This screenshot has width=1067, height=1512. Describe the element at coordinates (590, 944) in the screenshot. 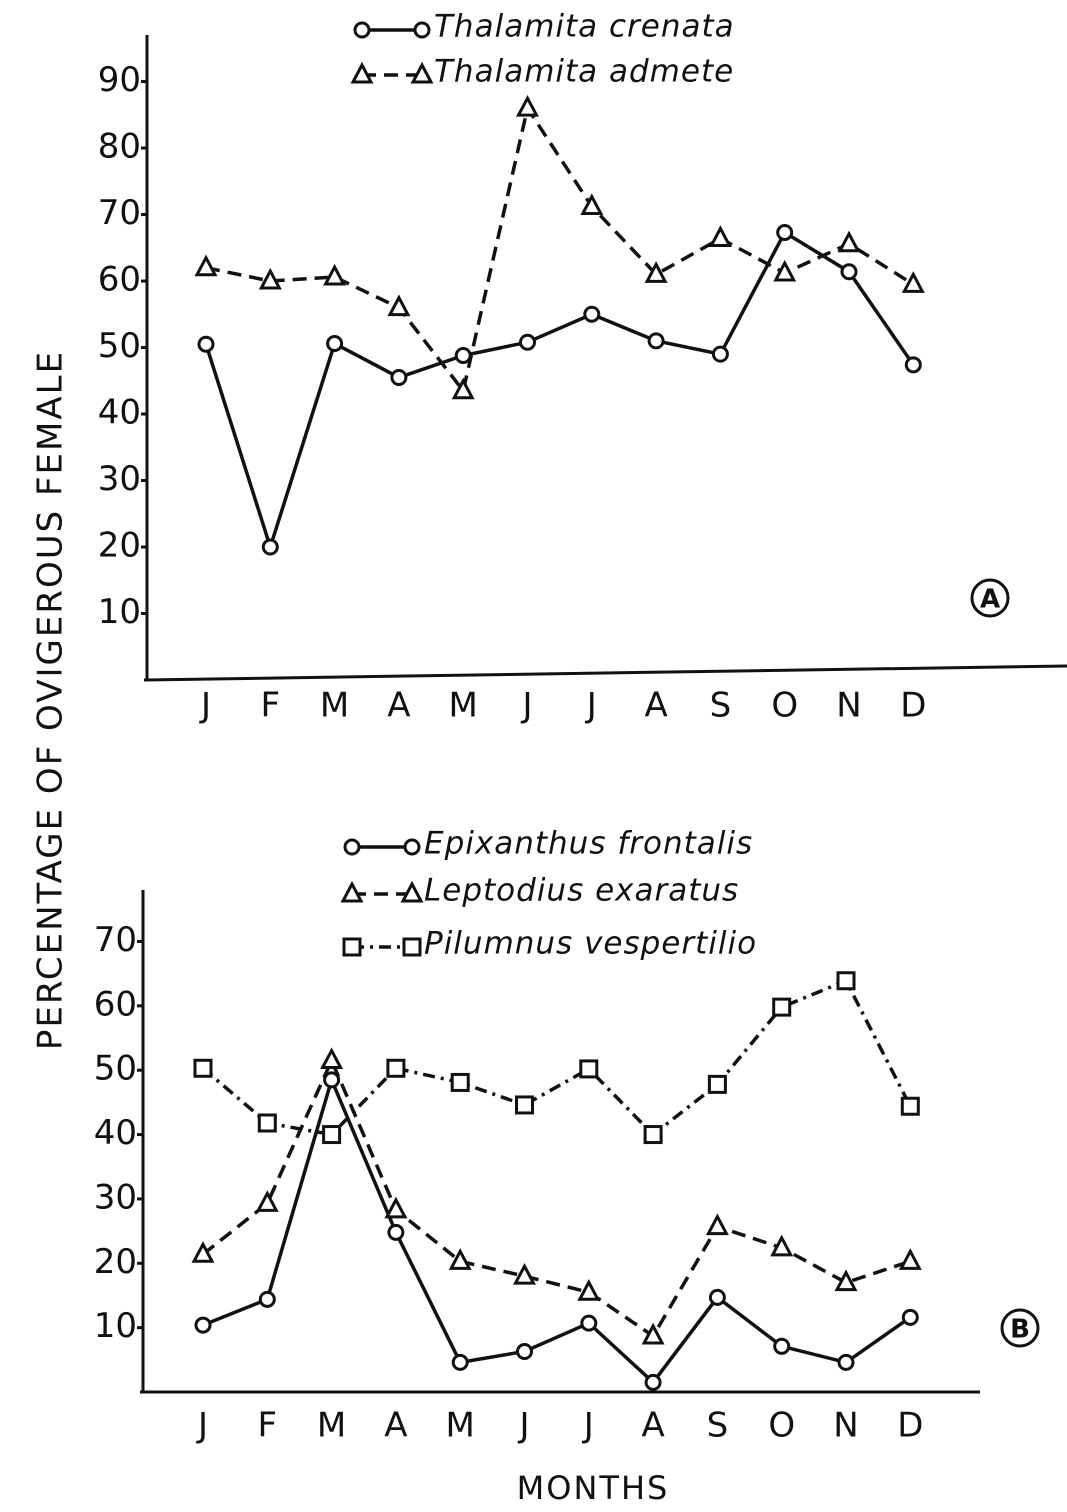

I see `legend-label: Pilumnus vespertilio` at that location.